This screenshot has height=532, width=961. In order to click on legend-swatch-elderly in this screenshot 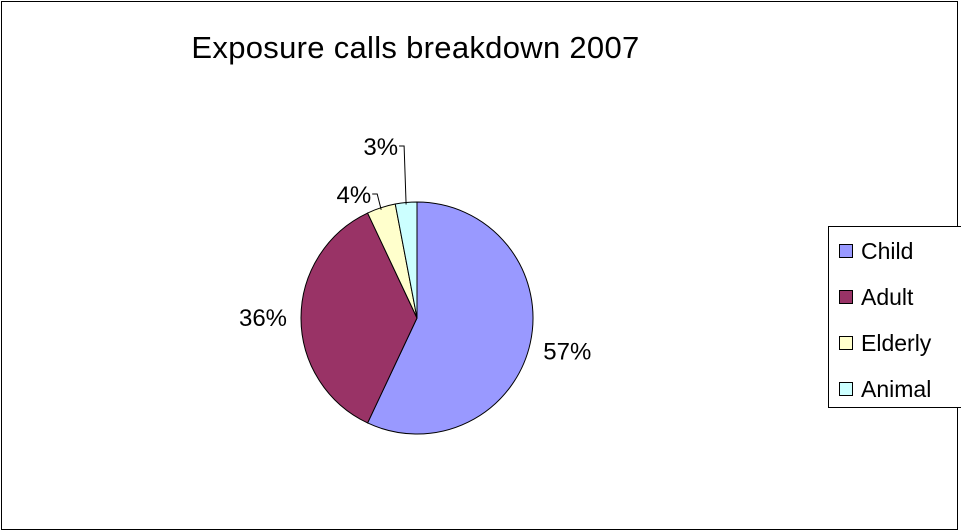, I will do `click(846, 343)`.